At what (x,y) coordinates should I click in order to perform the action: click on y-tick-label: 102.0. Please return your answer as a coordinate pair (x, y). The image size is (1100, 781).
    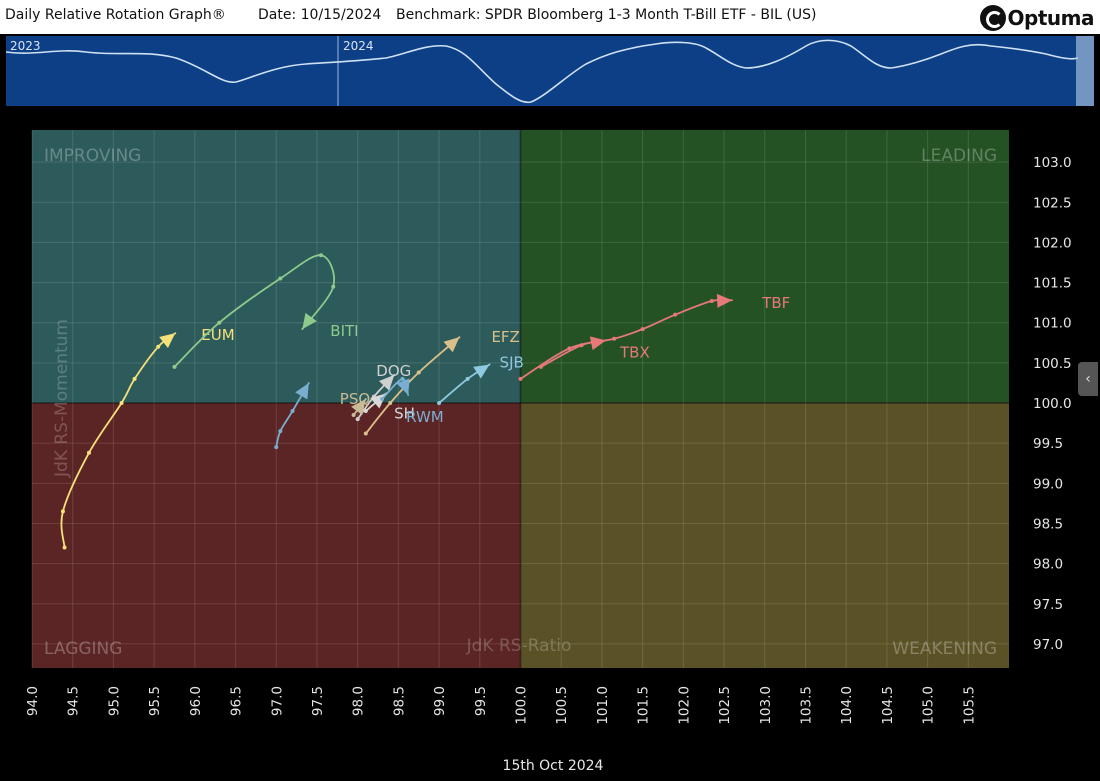
    Looking at the image, I should click on (1052, 243).